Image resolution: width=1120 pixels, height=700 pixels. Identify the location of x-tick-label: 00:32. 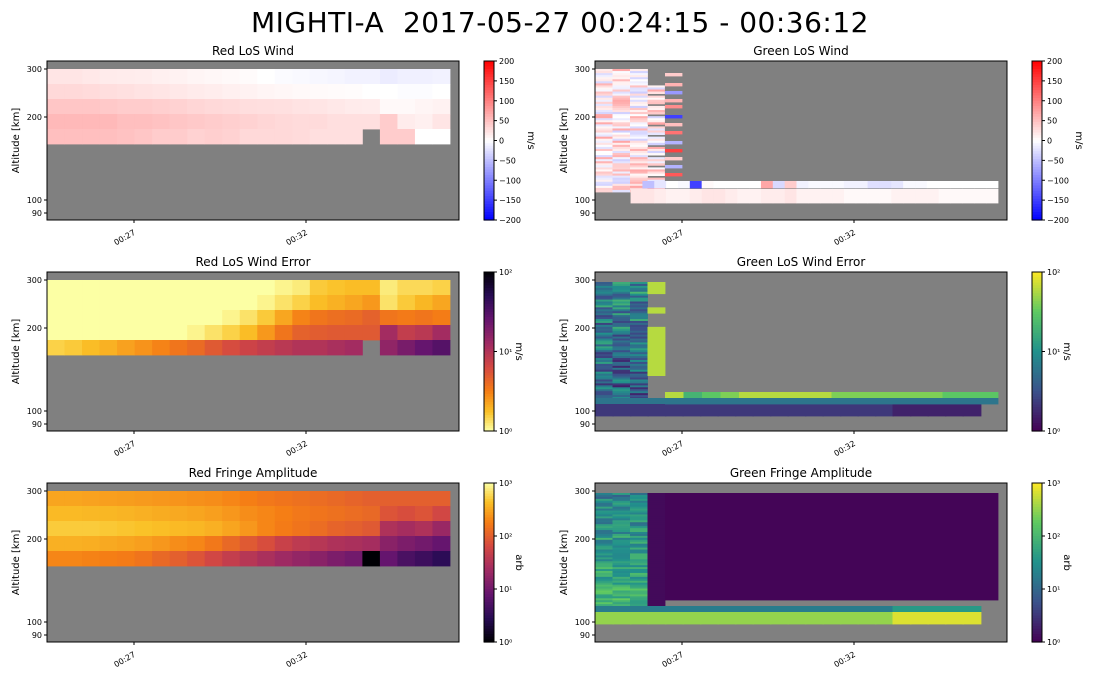
(297, 448).